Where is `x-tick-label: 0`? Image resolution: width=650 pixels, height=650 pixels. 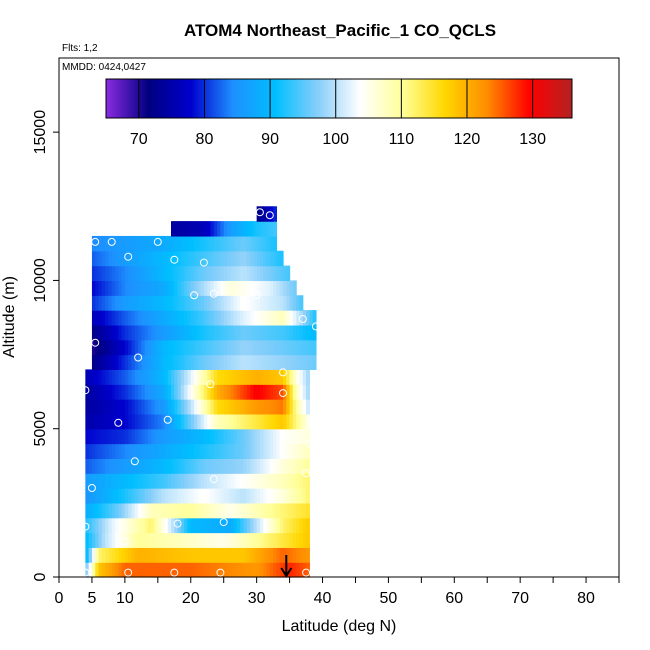
x-tick-label: 0 is located at coordinates (59, 598).